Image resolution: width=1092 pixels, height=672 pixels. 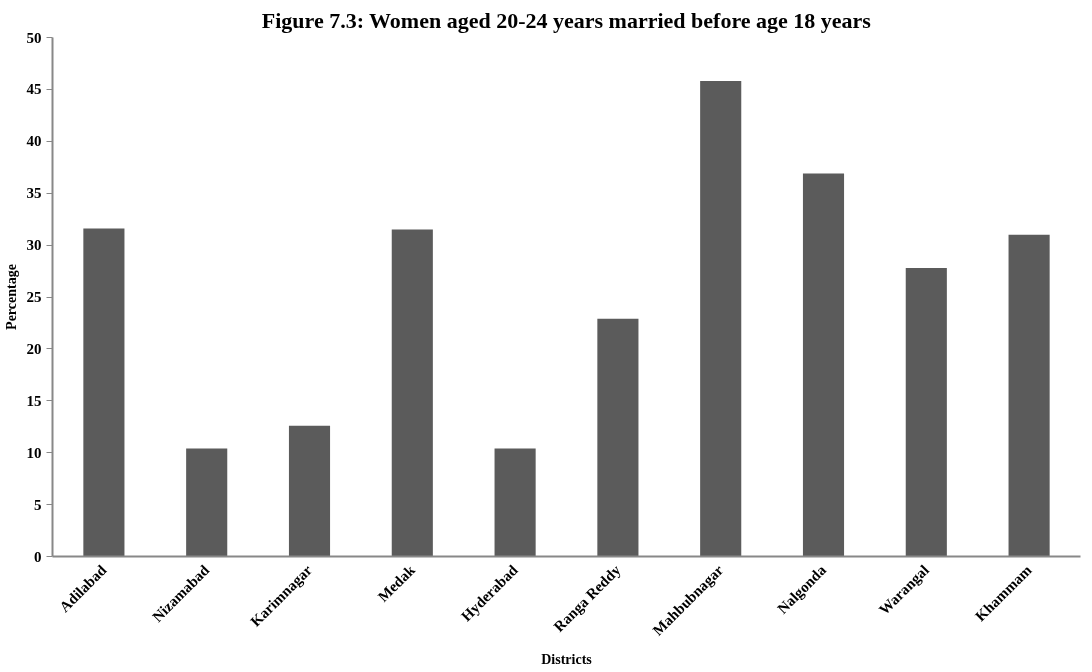 I want to click on y-tick-label: 35, so click(x=34, y=193).